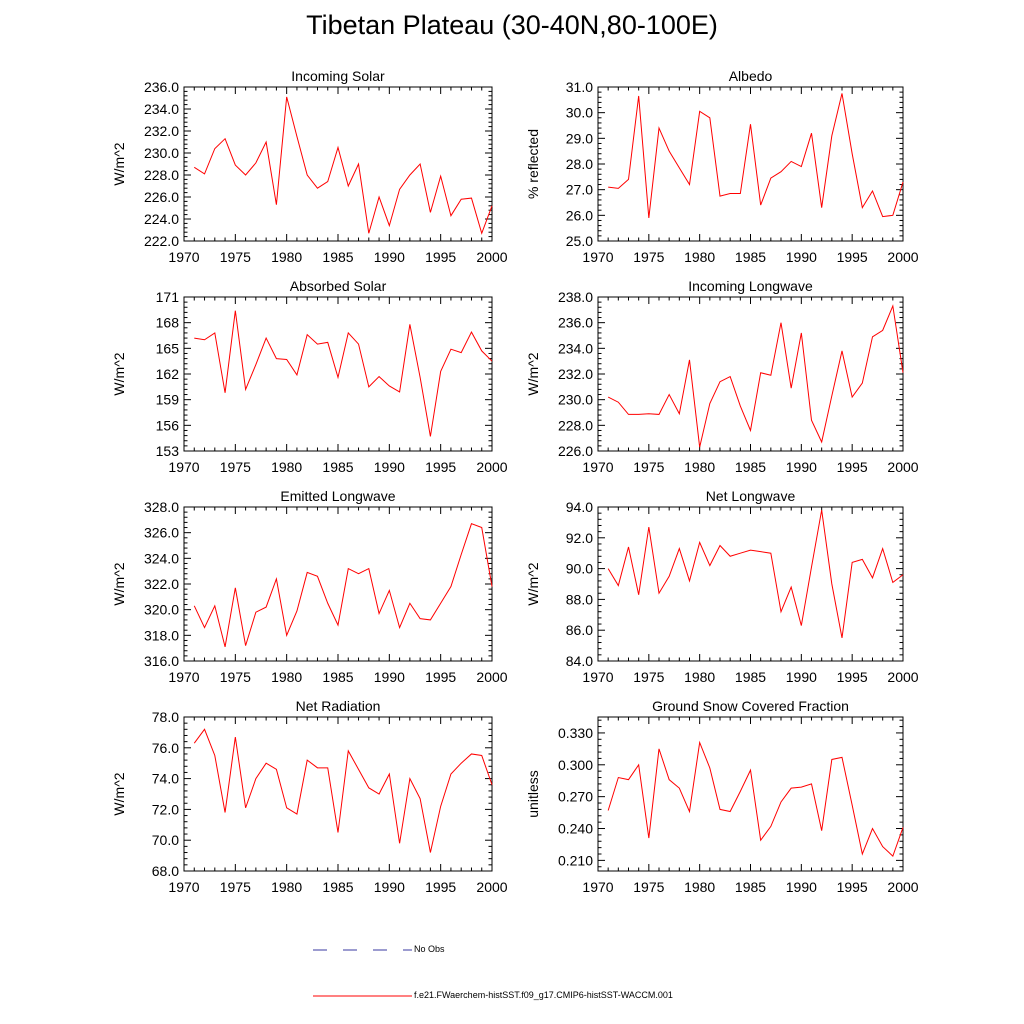  What do you see at coordinates (183, 467) in the screenshot?
I see `panel-3-xtick-label: 1970` at bounding box center [183, 467].